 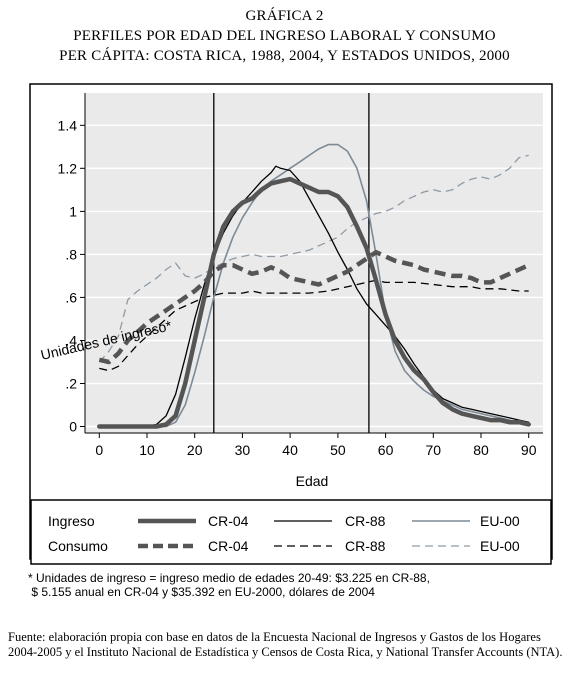 I want to click on x-tick-label: 80, so click(x=481, y=450).